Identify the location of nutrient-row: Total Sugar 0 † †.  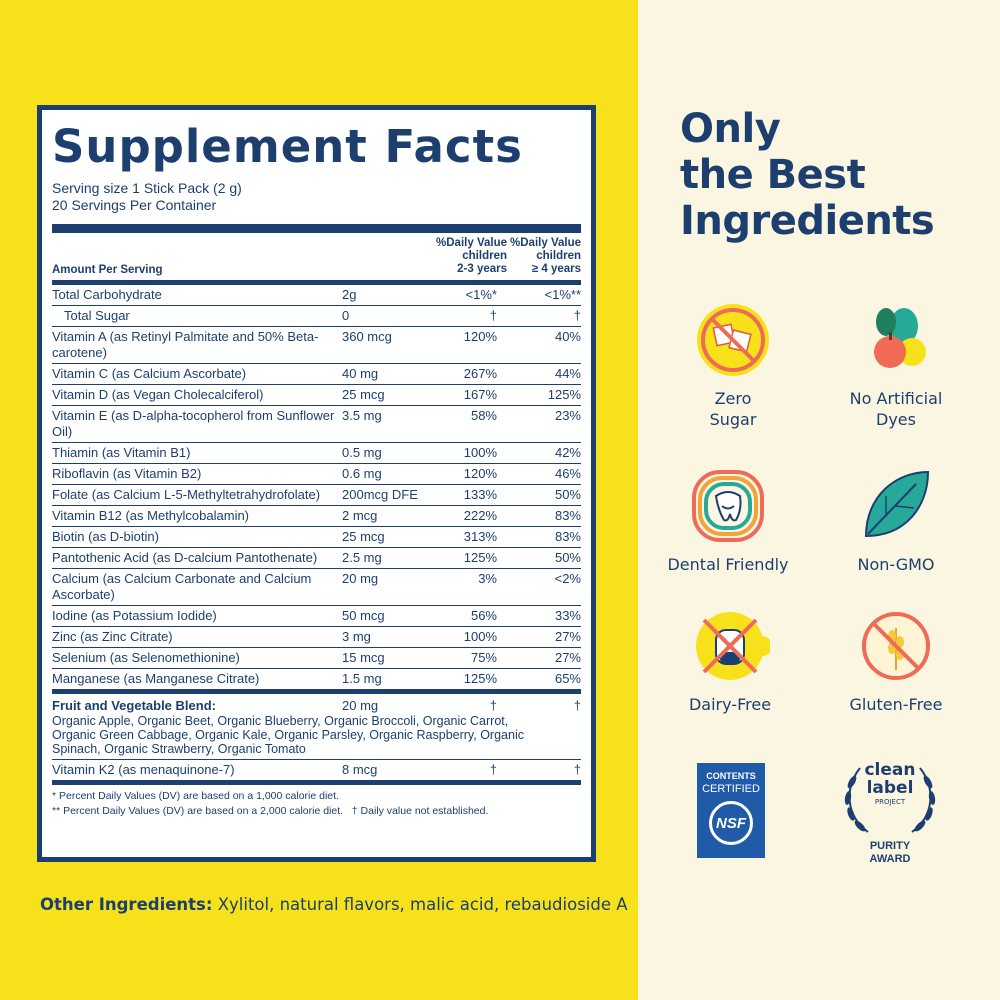
(316, 316).